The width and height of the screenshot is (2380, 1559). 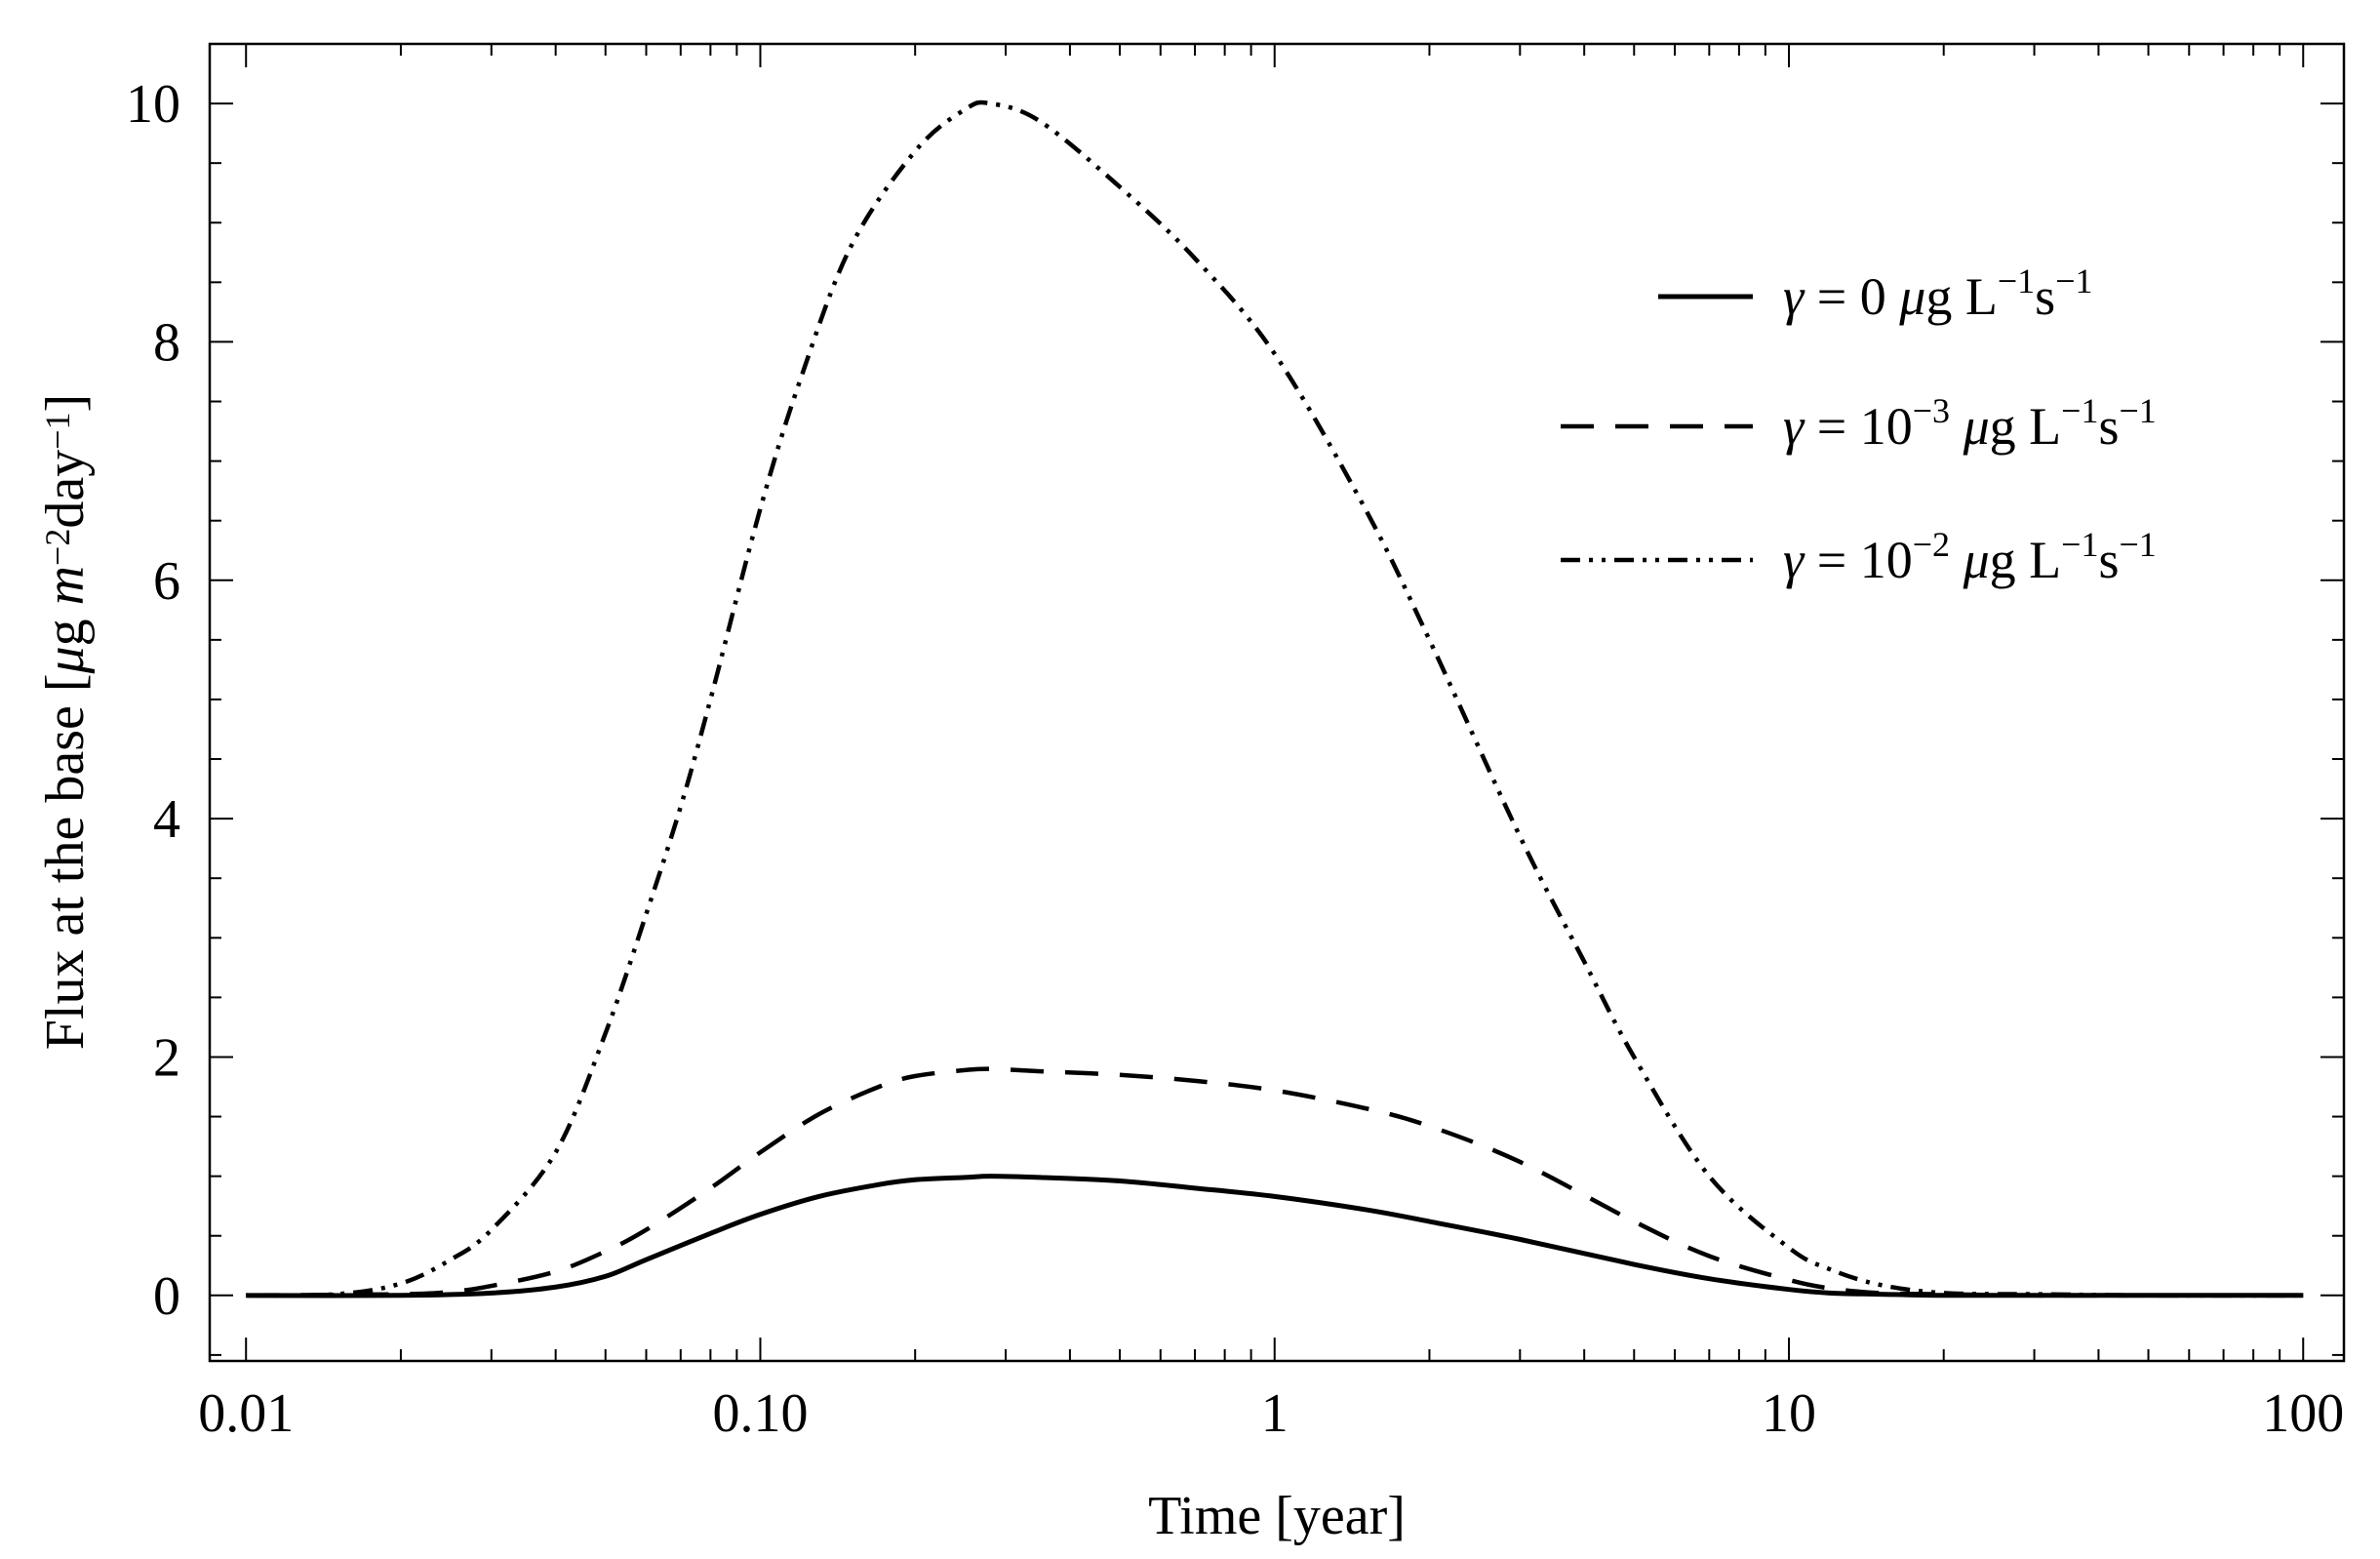 I want to click on y-axis-title-part: Flux at the base [, so click(x=65, y=862).